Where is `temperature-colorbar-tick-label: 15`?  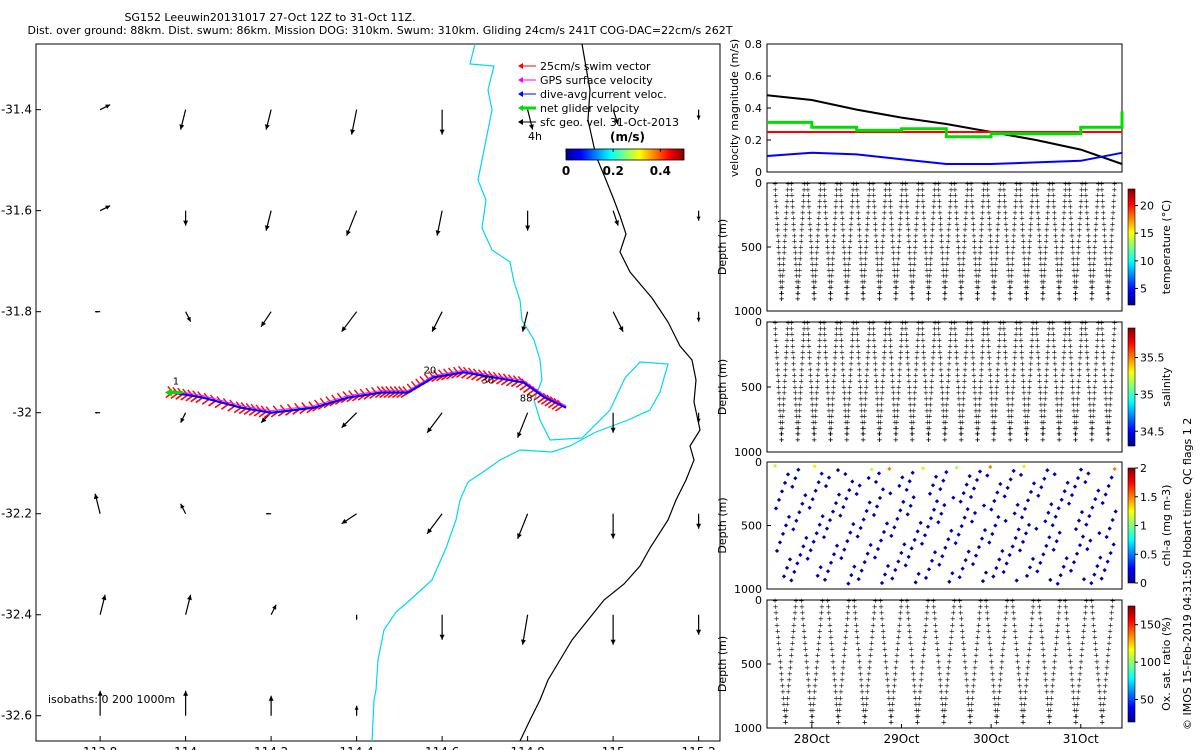
temperature-colorbar-tick-label: 15 is located at coordinates (1147, 233).